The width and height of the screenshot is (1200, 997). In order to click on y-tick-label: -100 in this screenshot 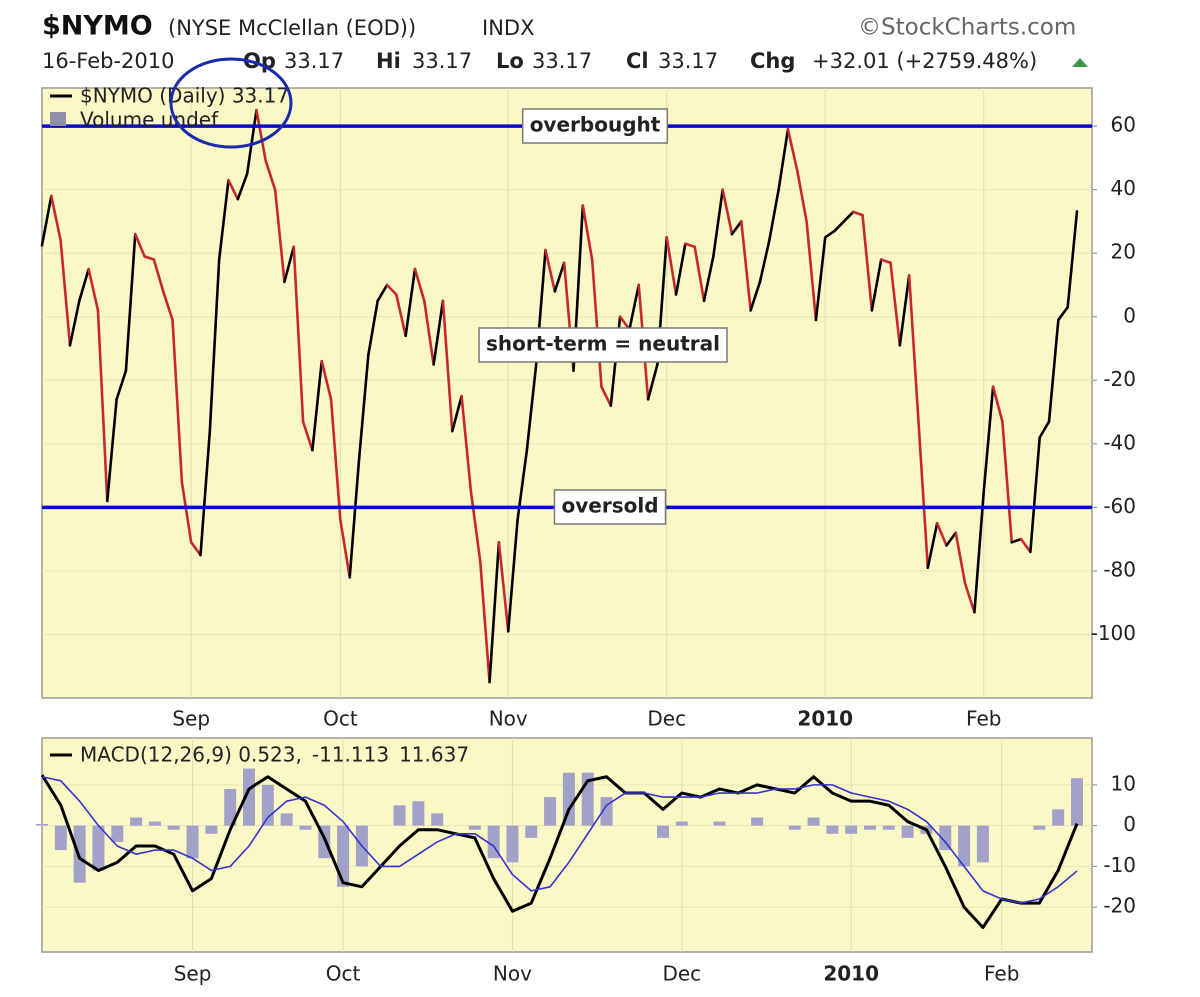, I will do `click(1113, 633)`.